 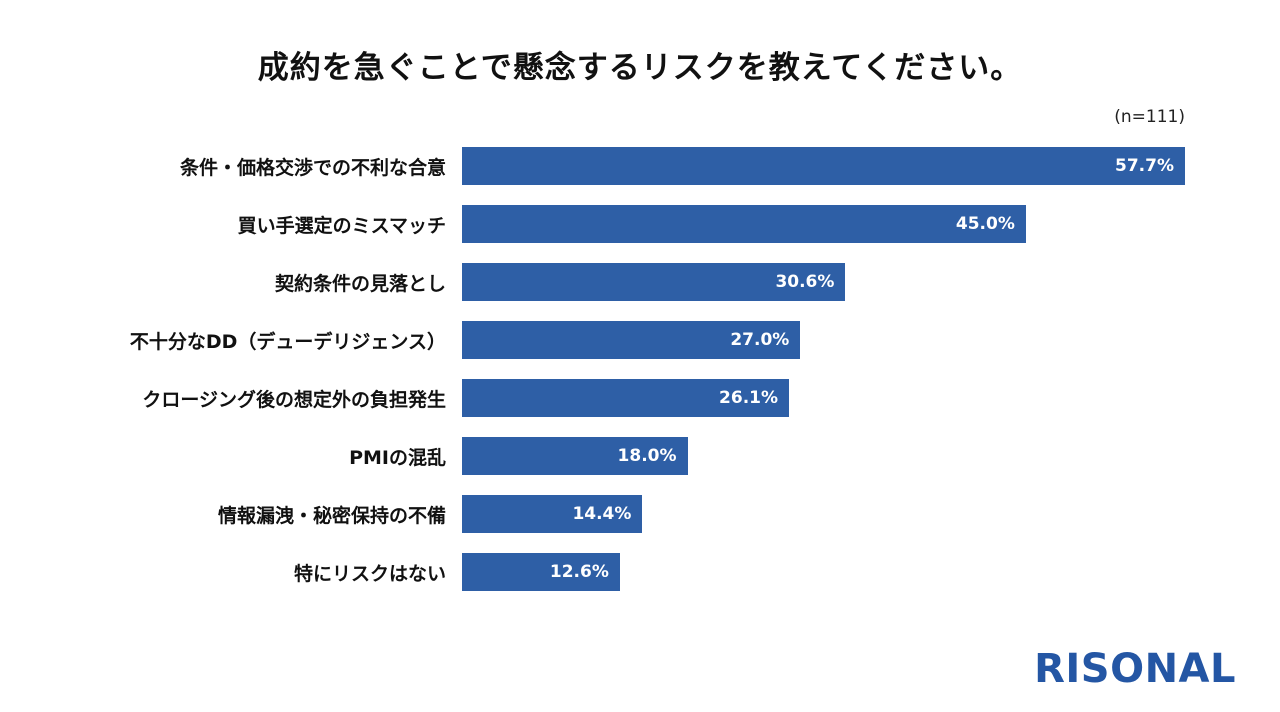 I want to click on chart-row: 条件・価格交渉での不利な合意 57.7%, so click(x=592, y=166).